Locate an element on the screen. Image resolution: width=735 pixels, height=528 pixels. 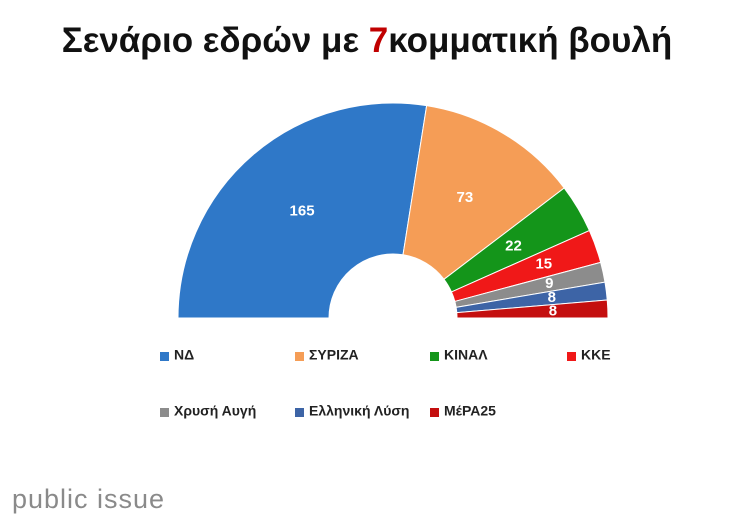
legend-label: ΜέΡΑ25 is located at coordinates (470, 411).